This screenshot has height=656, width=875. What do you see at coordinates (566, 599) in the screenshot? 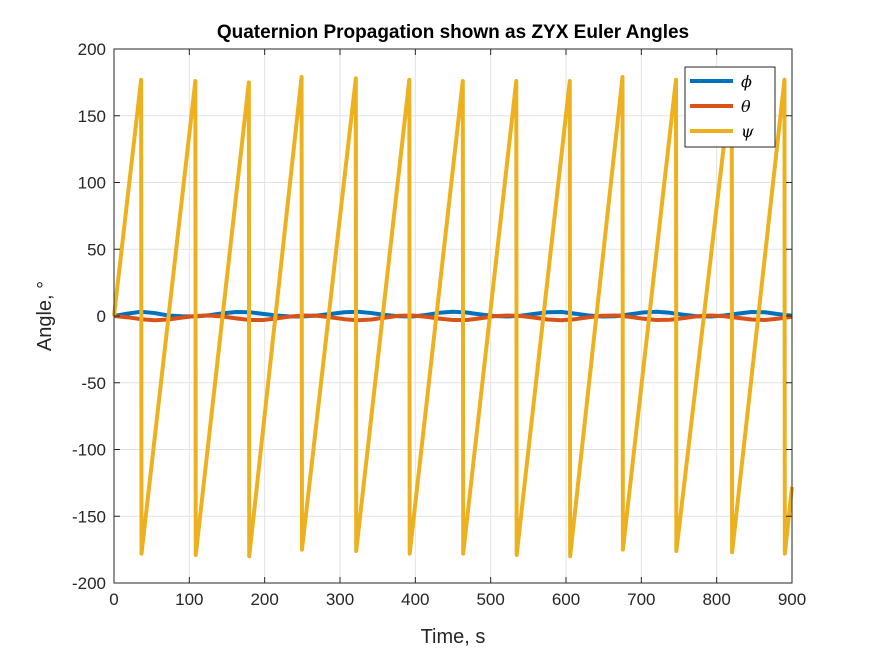
I see `x-tick-label: 600` at bounding box center [566, 599].